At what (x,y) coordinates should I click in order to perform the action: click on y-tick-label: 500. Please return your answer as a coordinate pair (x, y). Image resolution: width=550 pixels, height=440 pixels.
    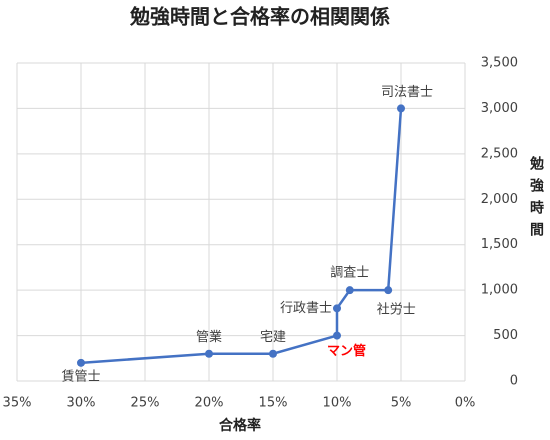
    Looking at the image, I should click on (505, 335).